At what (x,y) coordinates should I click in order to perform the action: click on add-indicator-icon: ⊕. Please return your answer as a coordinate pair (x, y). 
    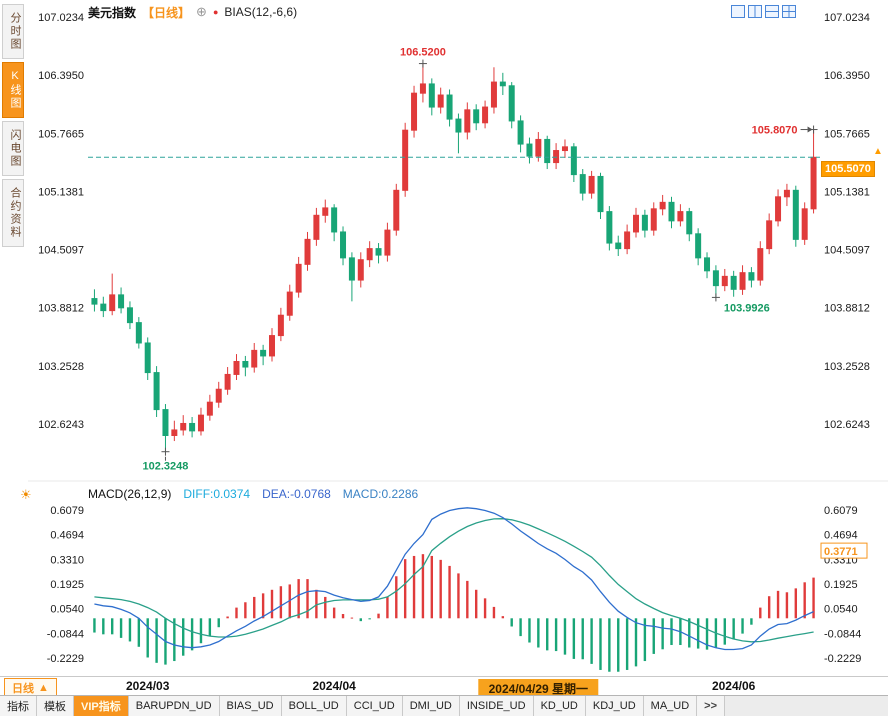
    Looking at the image, I should click on (201, 11).